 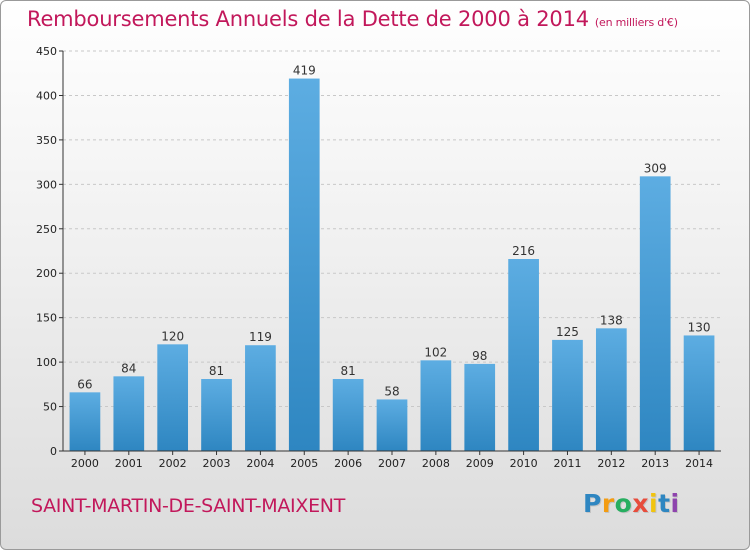 I want to click on y-tick-label: 100, so click(x=46, y=362).